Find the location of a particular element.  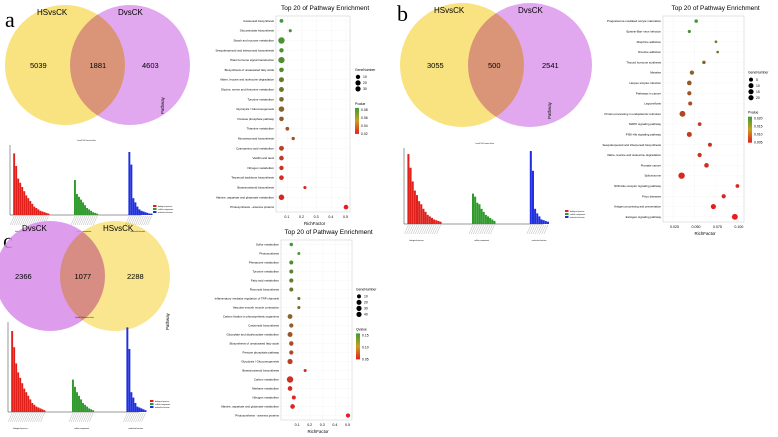

size-legend-label-0: 5 is located at coordinates (757, 80).